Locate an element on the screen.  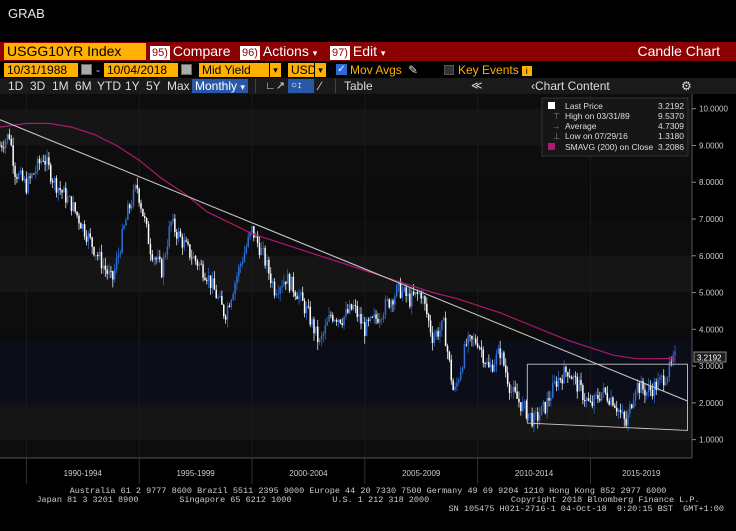
ticker-field: USGG10YR Index is located at coordinates (75, 51).